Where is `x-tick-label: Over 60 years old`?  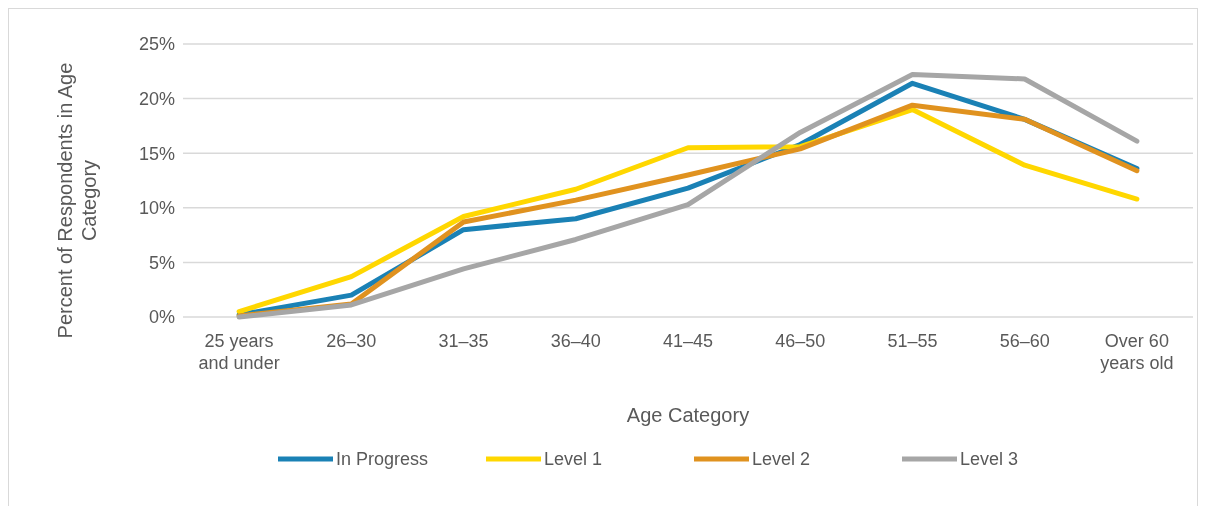 x-tick-label: Over 60 years old is located at coordinates (1137, 352).